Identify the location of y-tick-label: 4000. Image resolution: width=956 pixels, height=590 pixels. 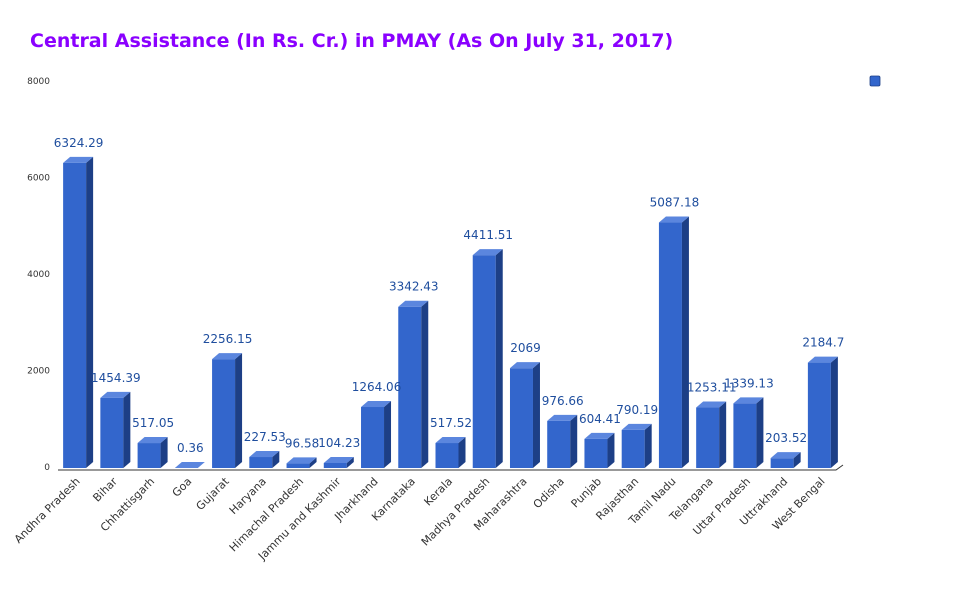
(38, 275).